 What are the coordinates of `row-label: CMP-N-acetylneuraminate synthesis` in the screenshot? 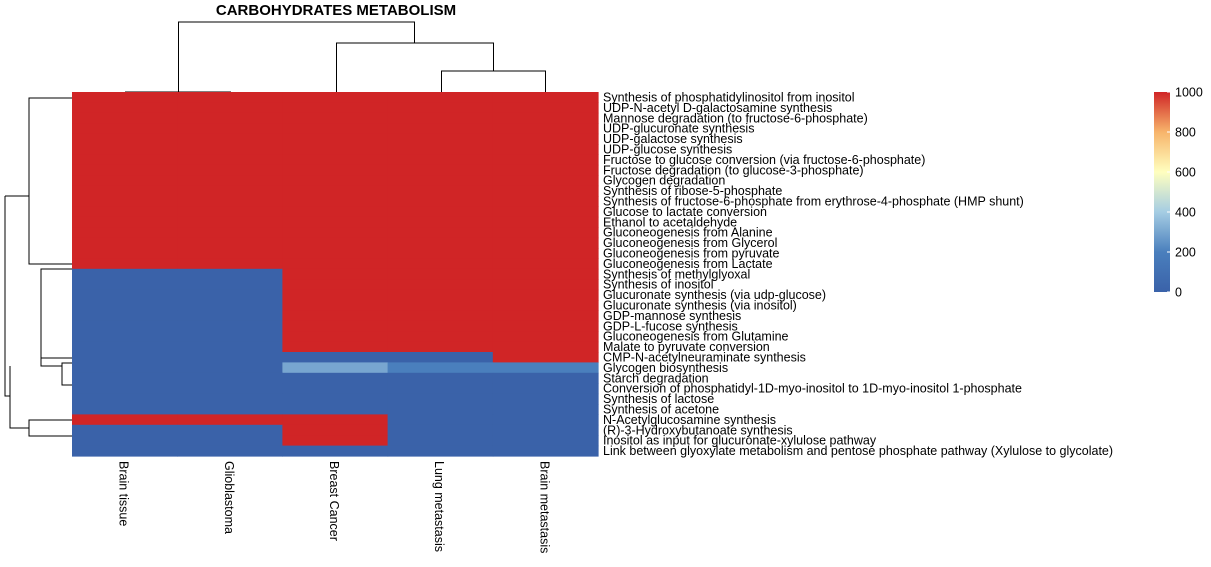 It's located at (704, 358).